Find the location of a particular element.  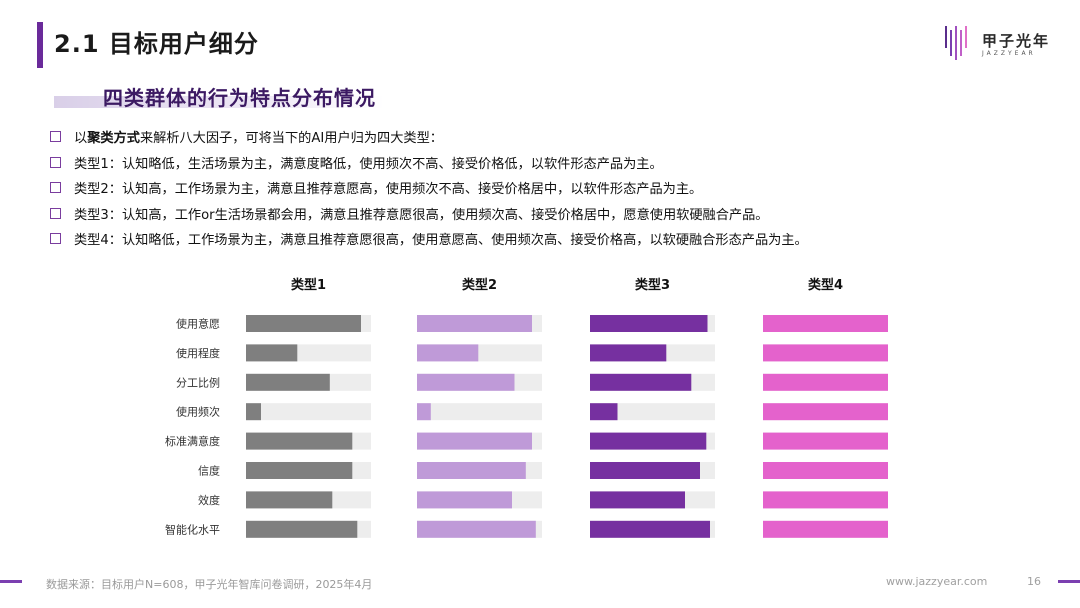

bar-类型1-信度 is located at coordinates (299, 470).